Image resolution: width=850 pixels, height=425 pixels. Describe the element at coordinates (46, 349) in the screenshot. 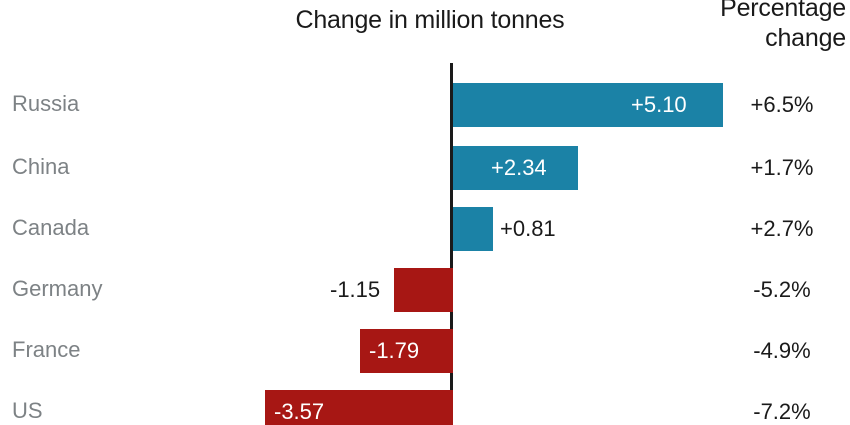

I see `category-label: France` at that location.